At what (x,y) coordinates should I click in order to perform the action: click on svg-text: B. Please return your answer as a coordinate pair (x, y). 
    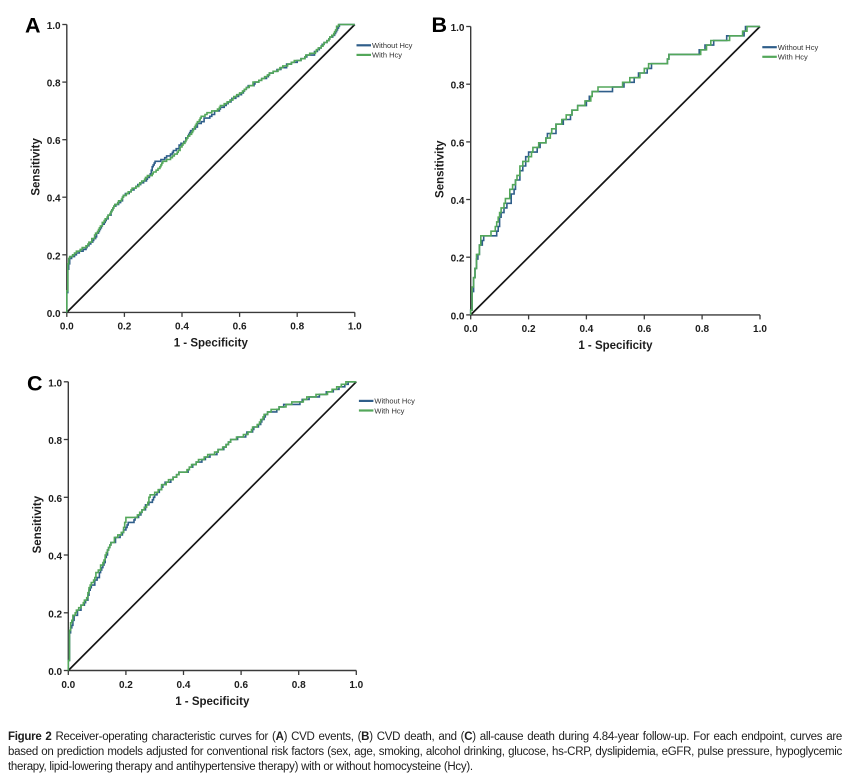
    Looking at the image, I should click on (440, 25).